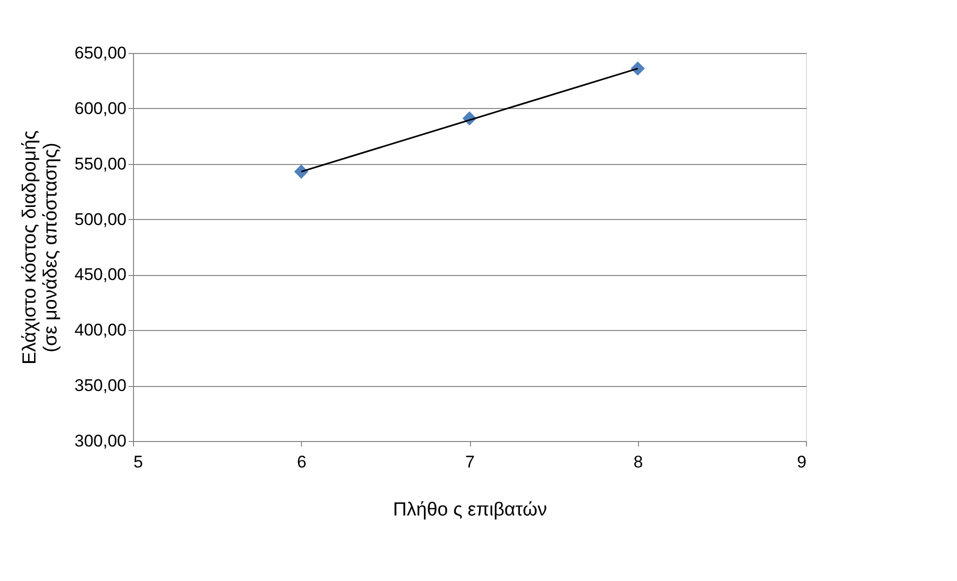  I want to click on y-tick-label: 350,00, so click(100, 386).